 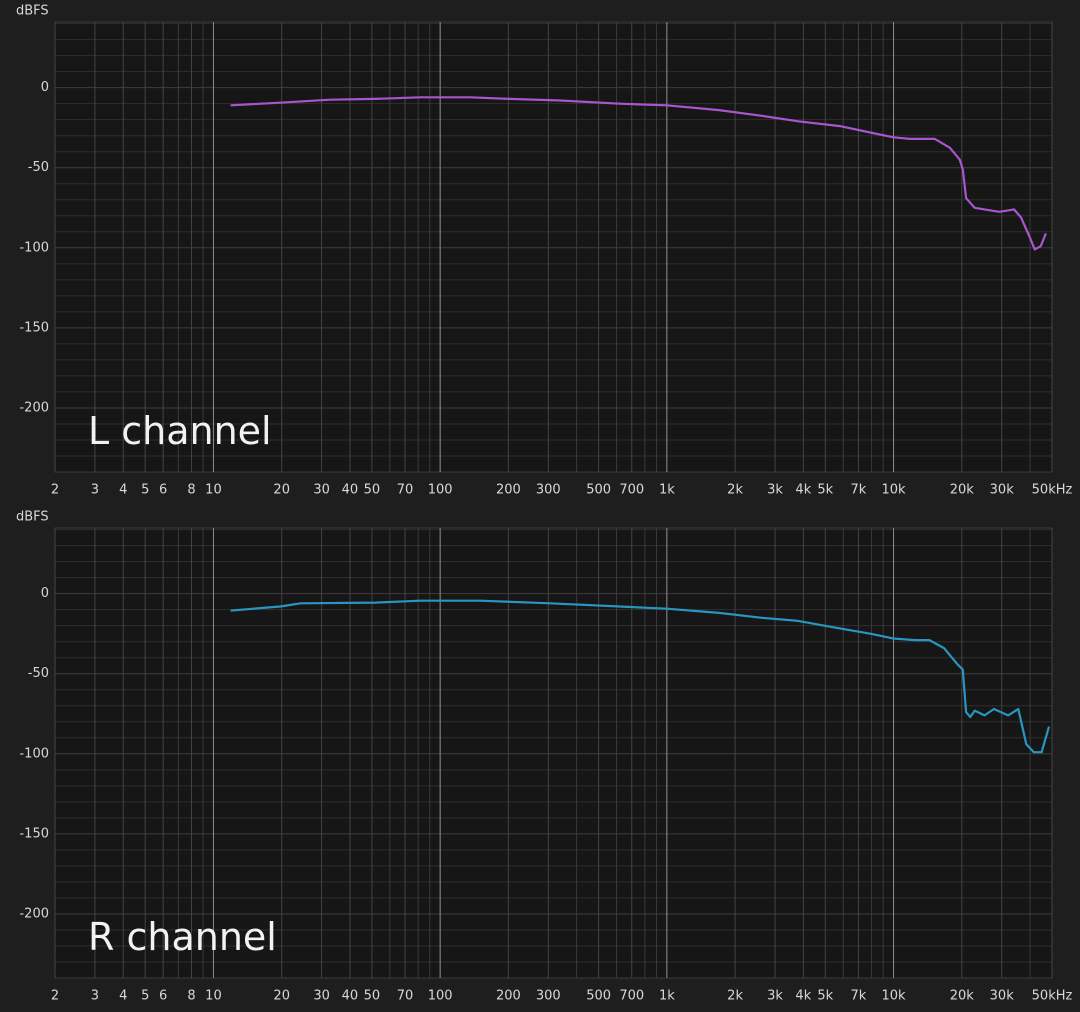 What do you see at coordinates (180, 431) in the screenshot?
I see `annotation: L channel` at bounding box center [180, 431].